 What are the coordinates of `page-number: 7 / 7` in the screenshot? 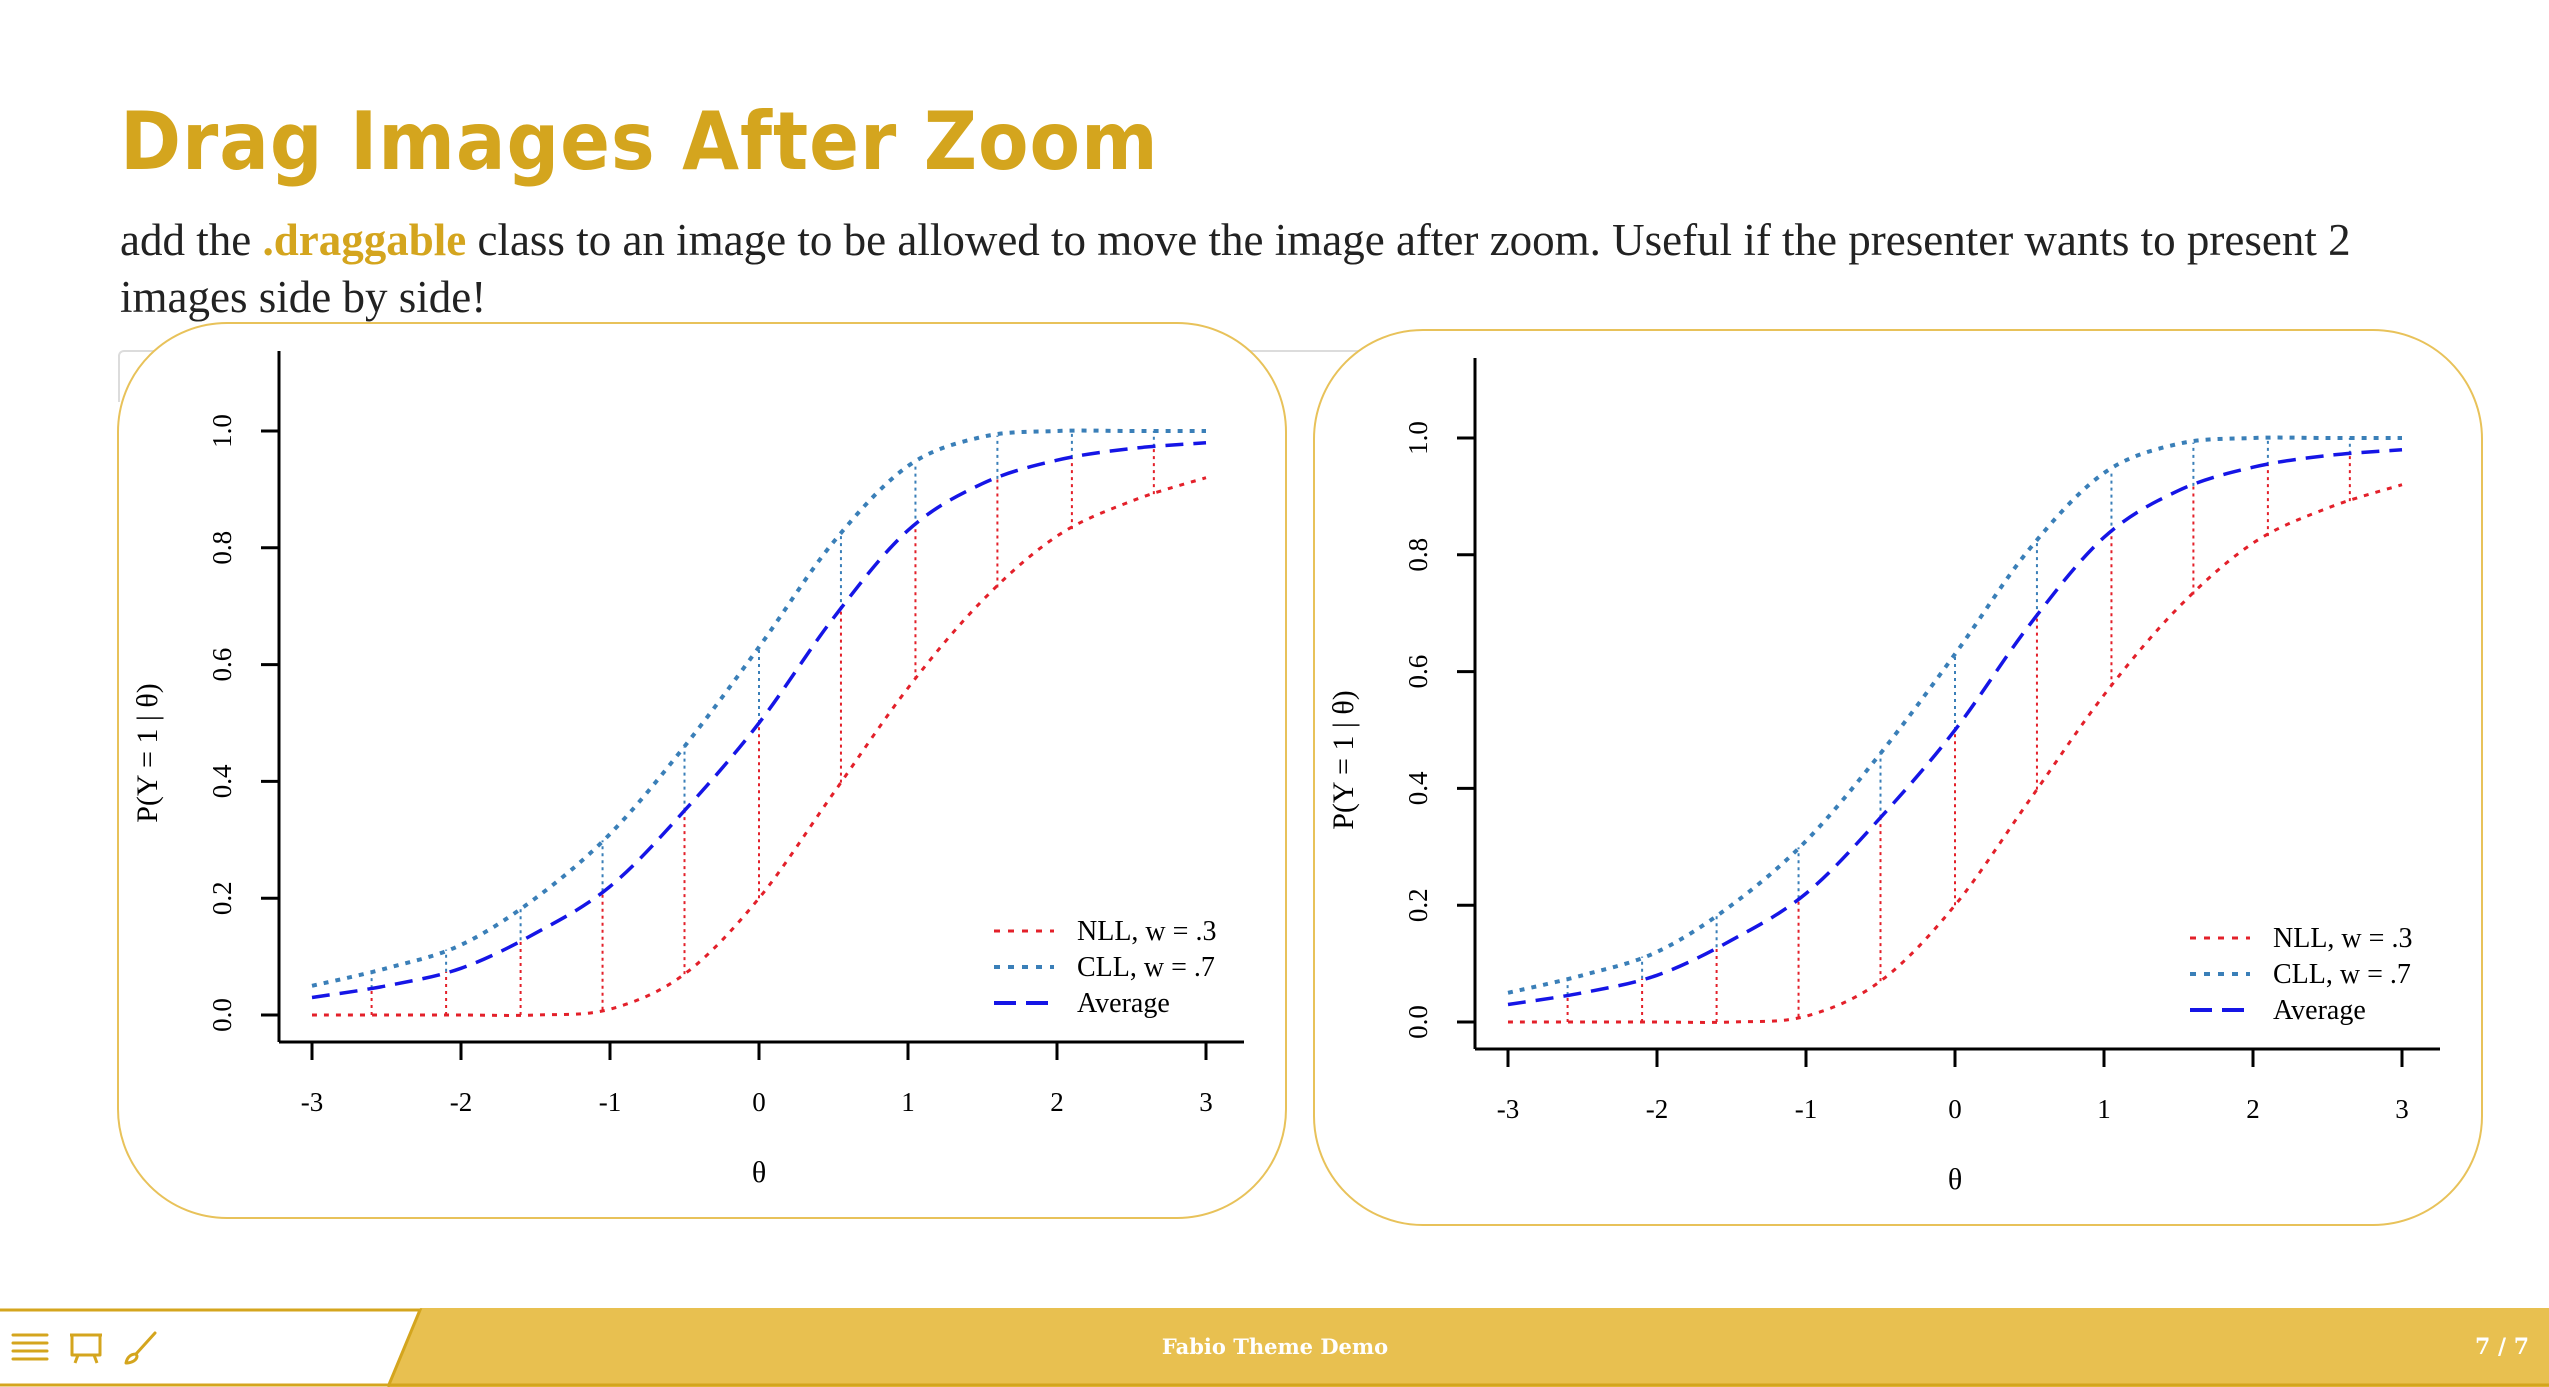 It's located at (2502, 1347).